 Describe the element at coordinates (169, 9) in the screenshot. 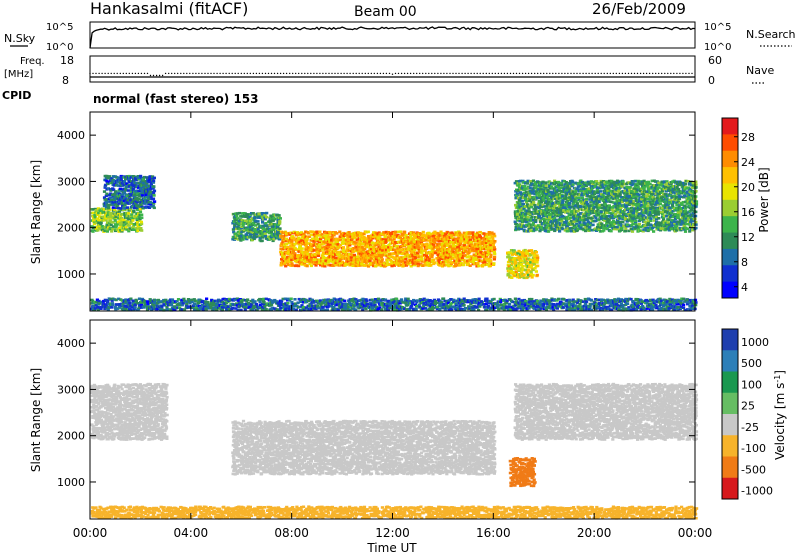

I see `station-title: Hankasalmi (fitACF)` at that location.